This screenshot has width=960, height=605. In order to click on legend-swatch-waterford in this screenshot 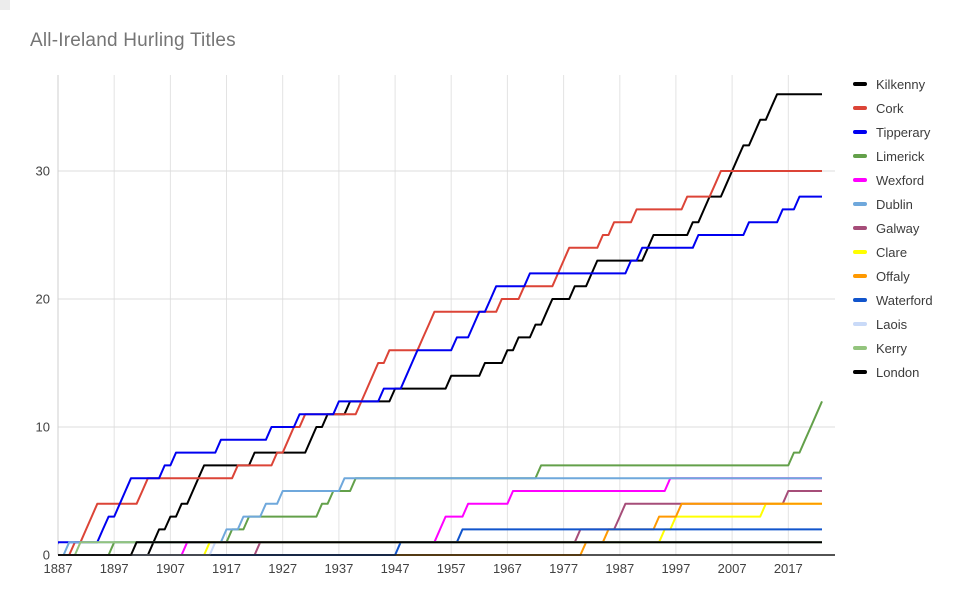, I will do `click(860, 300)`.